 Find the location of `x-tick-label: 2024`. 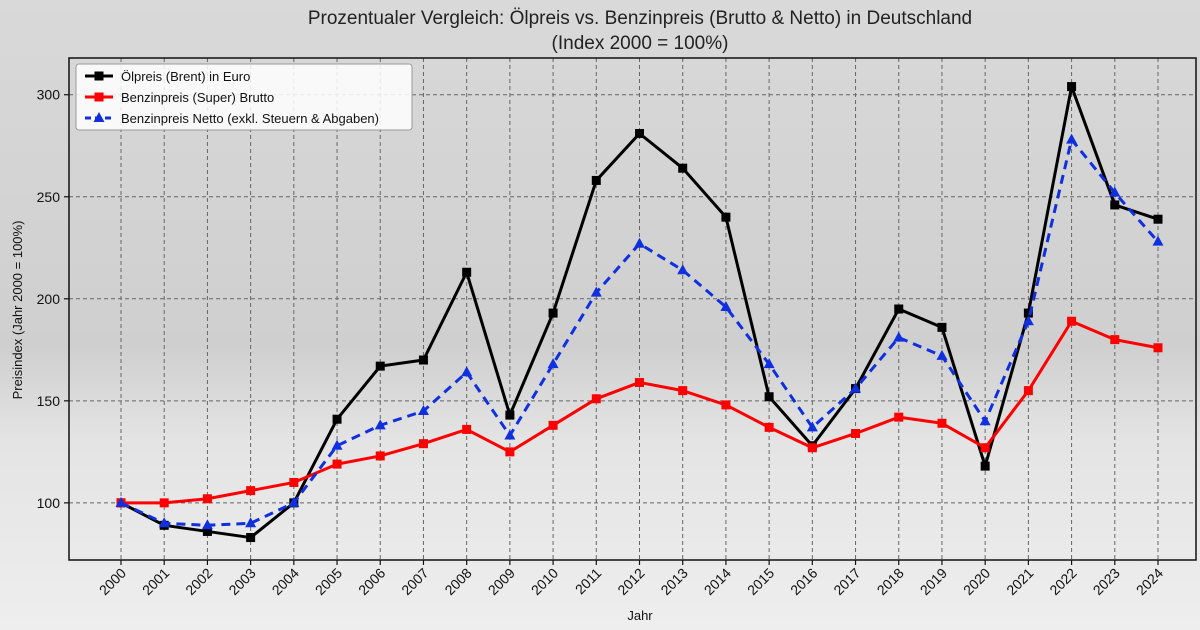

x-tick-label: 2024 is located at coordinates (1149, 581).